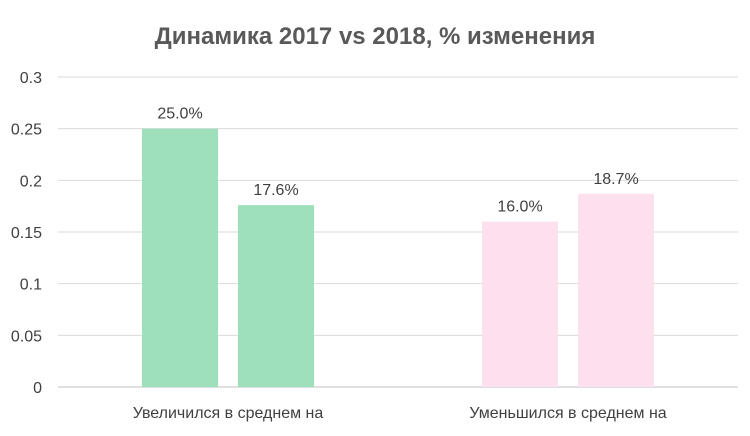 The image size is (750, 436). What do you see at coordinates (31, 181) in the screenshot?
I see `y-tick-label: 0.2` at bounding box center [31, 181].